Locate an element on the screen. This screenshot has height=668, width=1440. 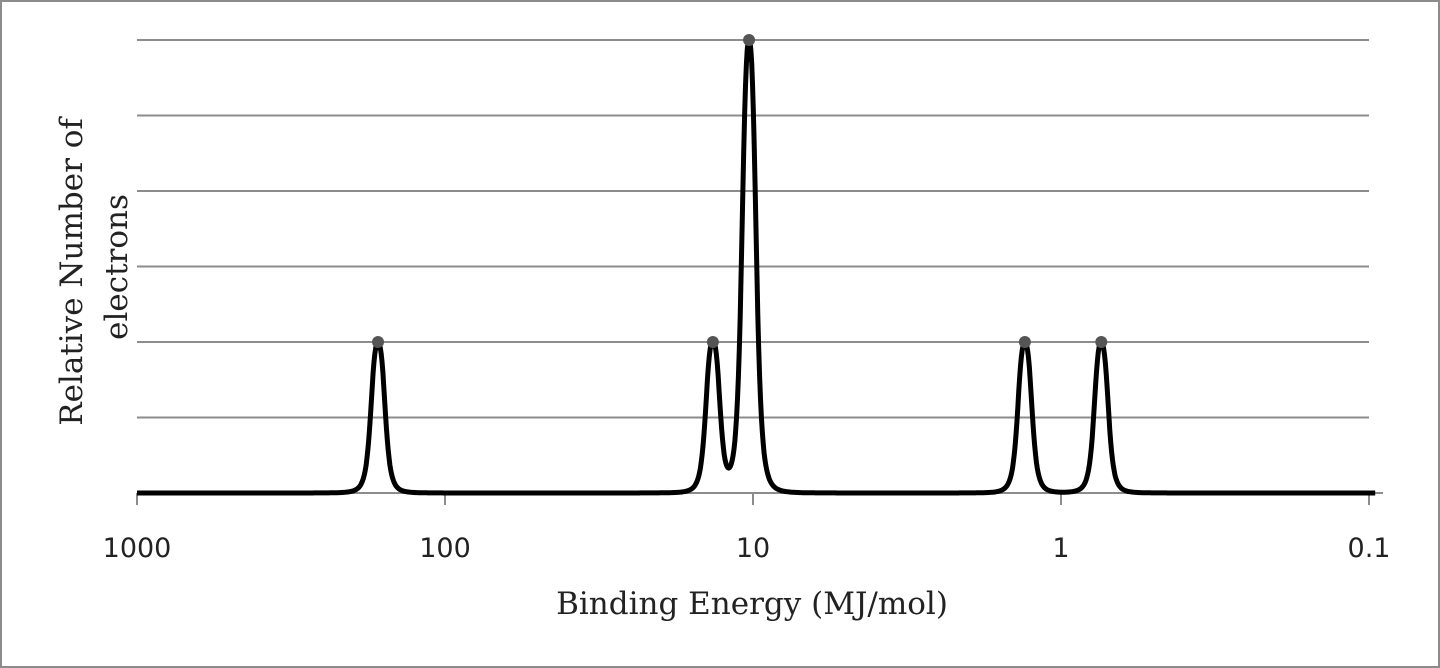
y-axis-title-line-1: Relative Number of is located at coordinates (72, 271).